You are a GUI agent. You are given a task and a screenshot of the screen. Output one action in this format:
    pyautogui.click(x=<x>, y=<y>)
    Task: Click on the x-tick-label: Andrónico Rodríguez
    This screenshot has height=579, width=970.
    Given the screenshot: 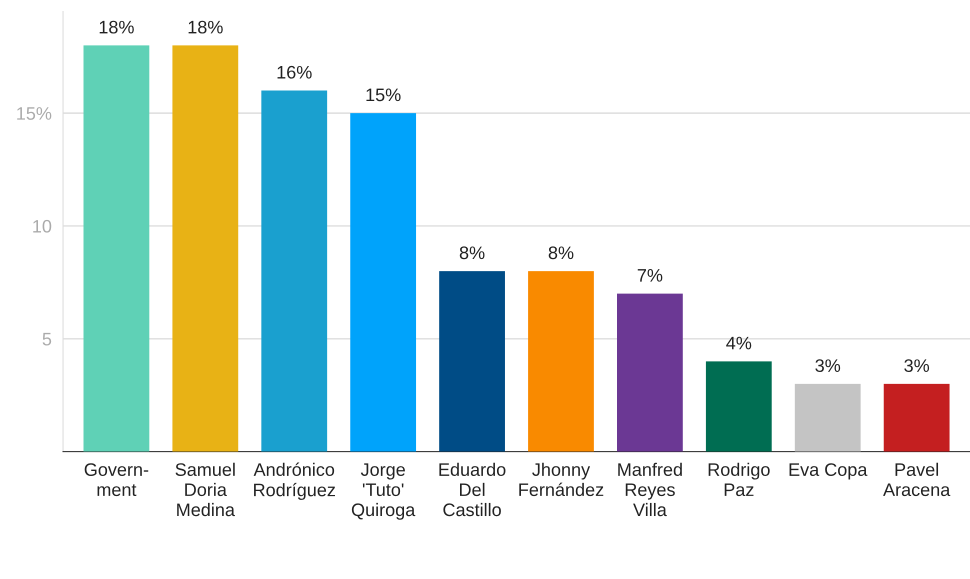 What is the action you would take?
    pyautogui.click(x=294, y=481)
    